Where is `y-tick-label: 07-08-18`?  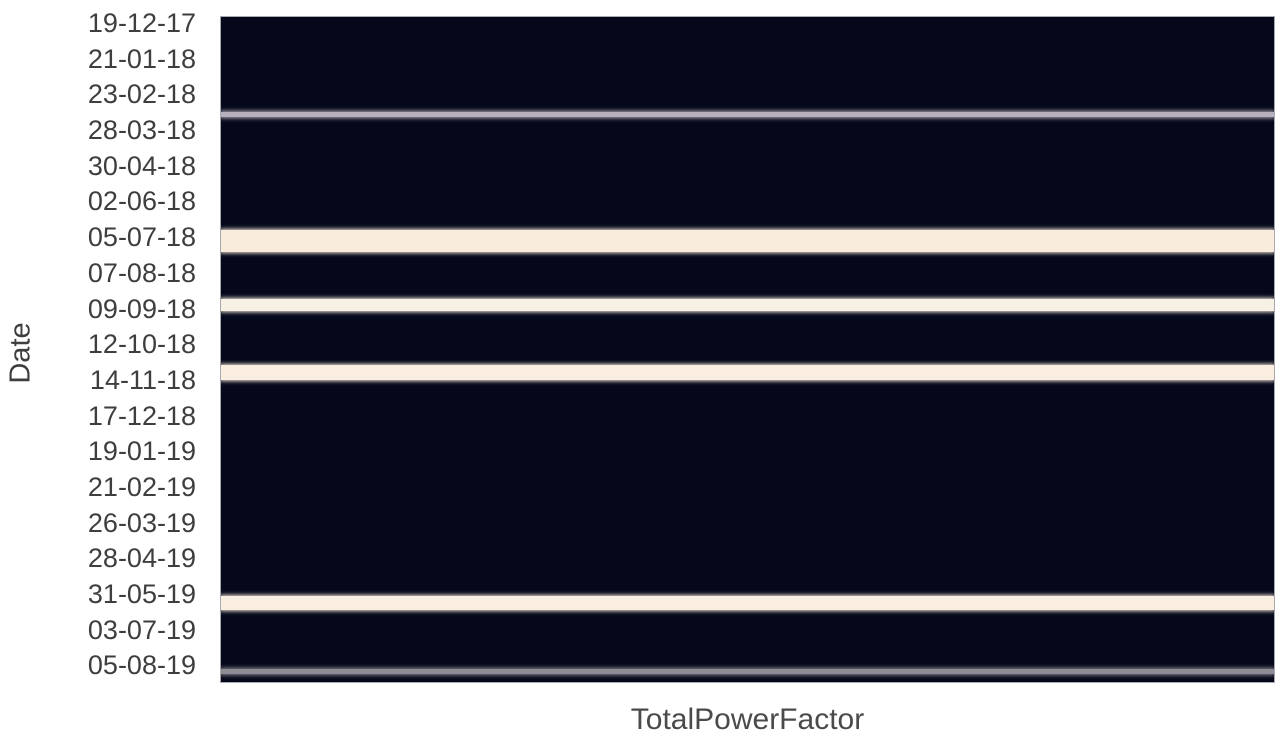 y-tick-label: 07-08-18 is located at coordinates (141, 273).